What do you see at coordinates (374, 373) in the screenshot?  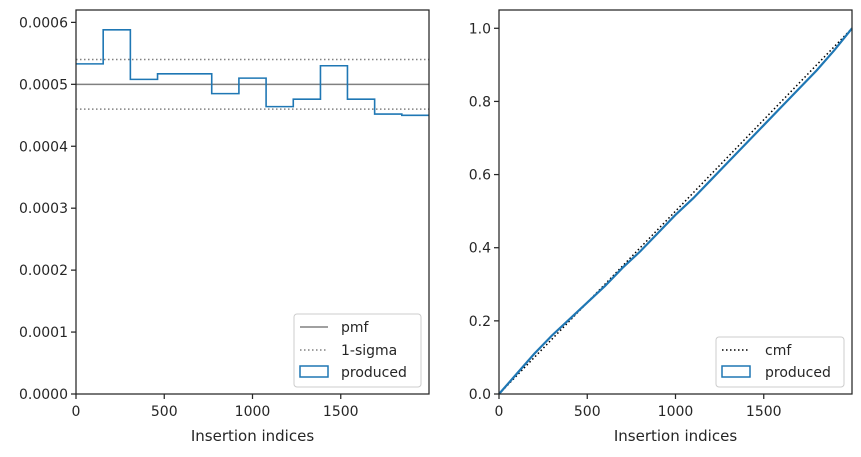 I see `legend-produced-label: produced` at bounding box center [374, 373].